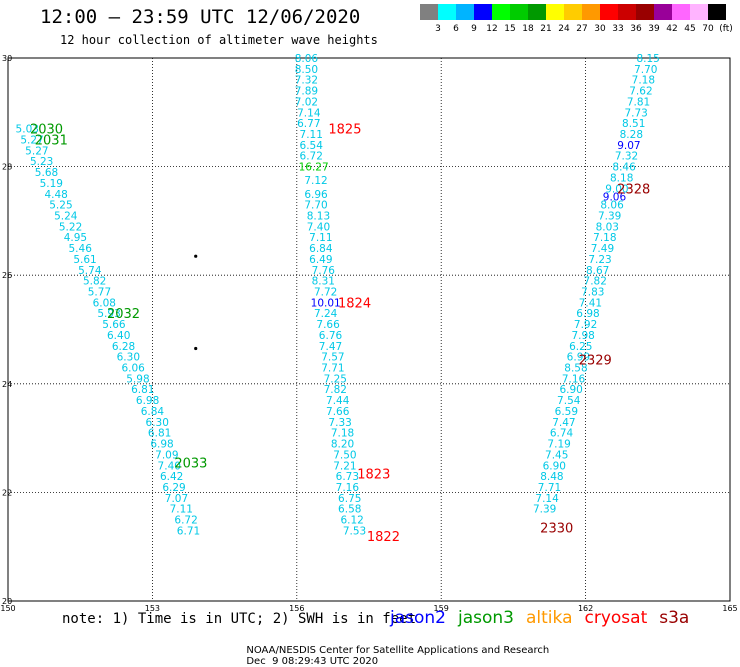 Image resolution: width=740 pixels, height=667 pixels. I want to click on wave-height-point: 6.75, so click(349, 499).